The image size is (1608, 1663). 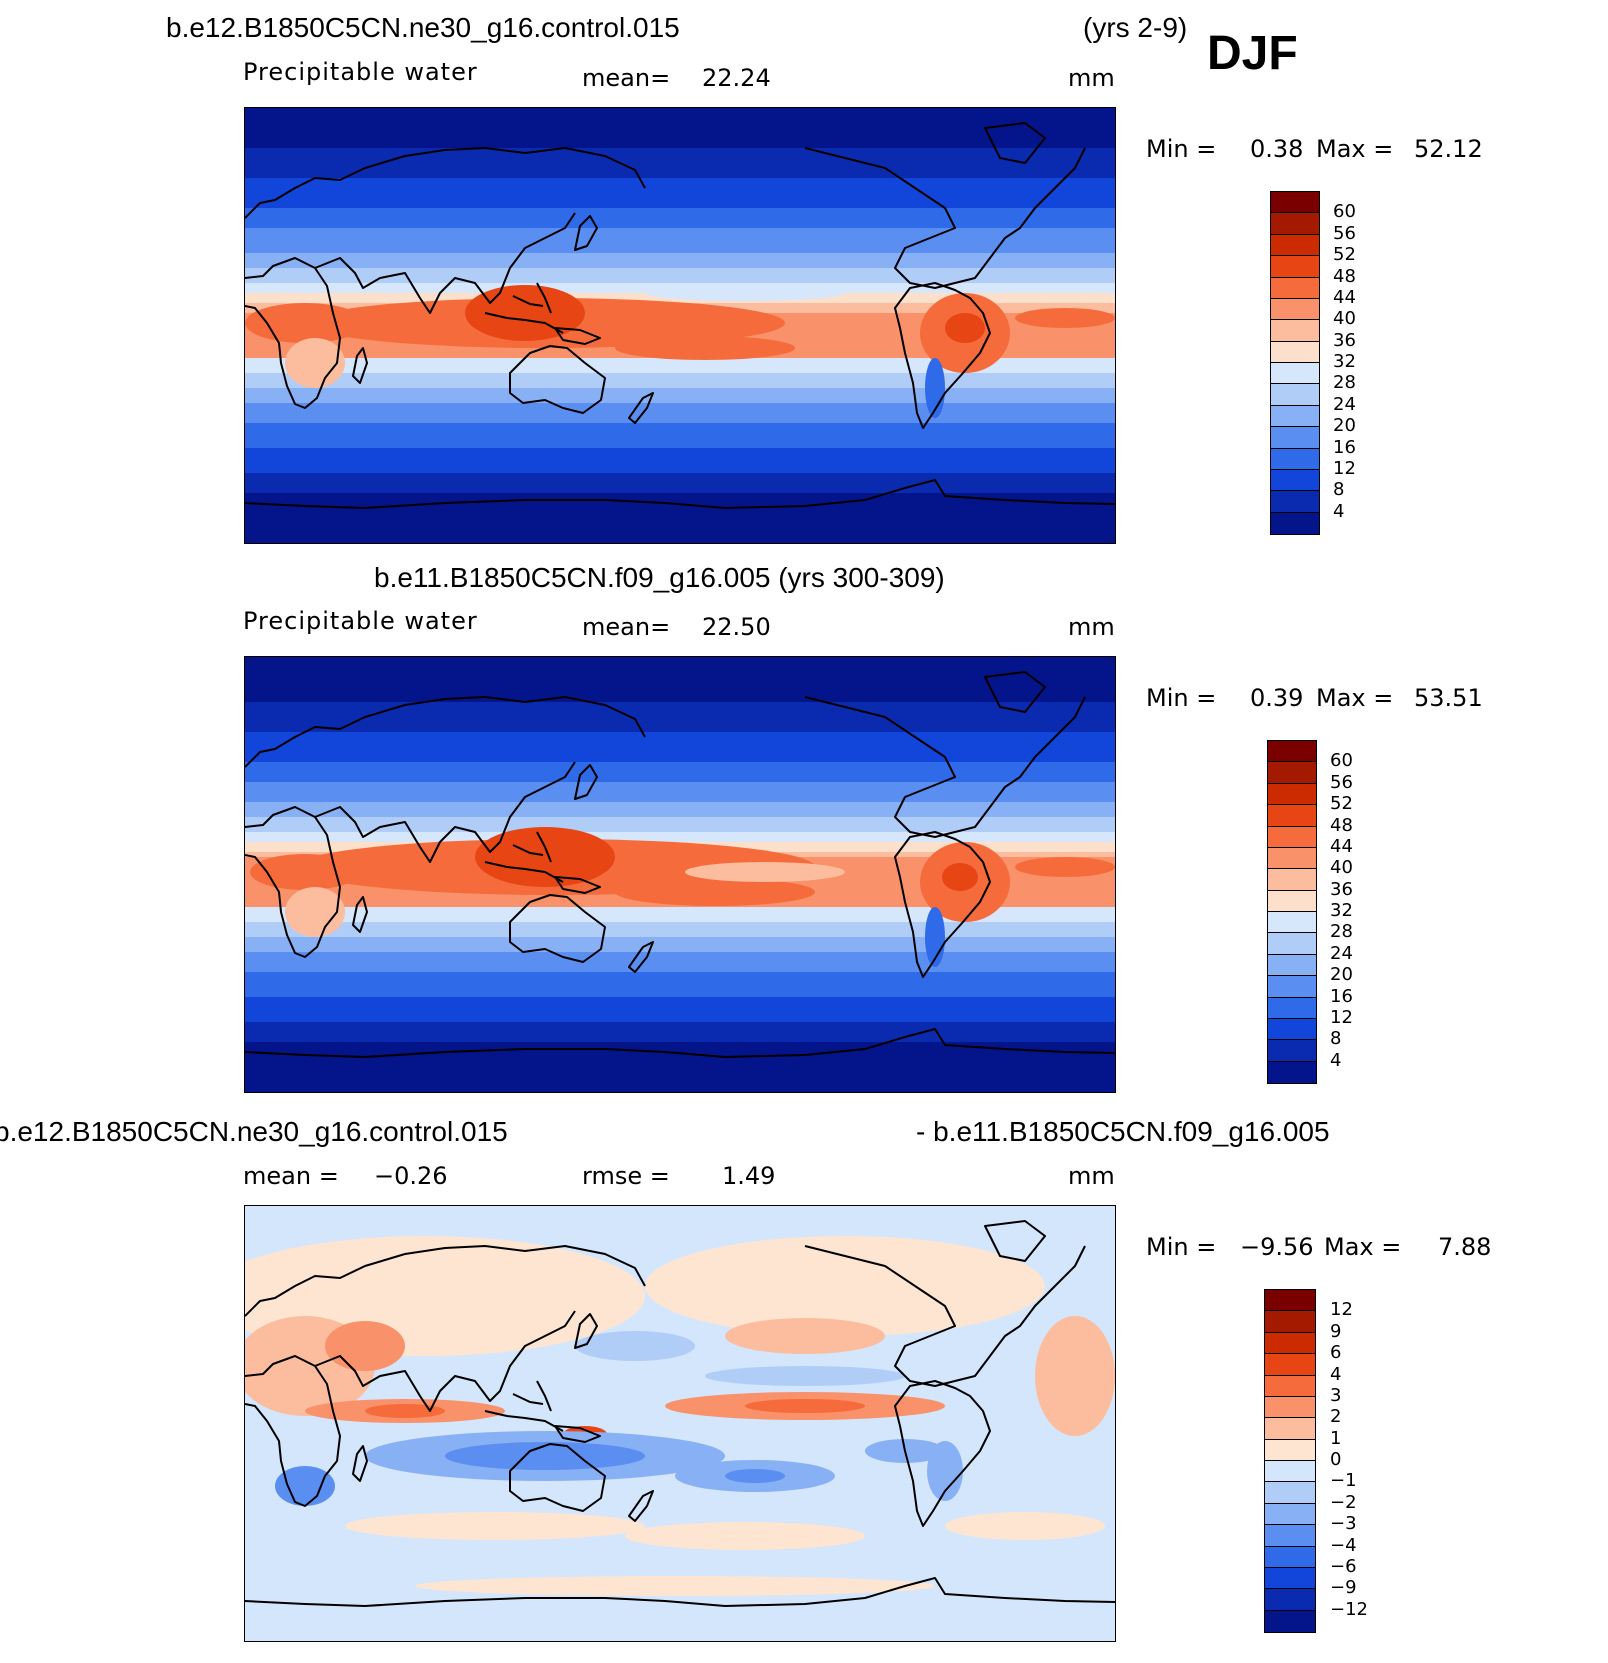 What do you see at coordinates (1277, 1247) in the screenshot?
I see `panel3-min-value: −9.56` at bounding box center [1277, 1247].